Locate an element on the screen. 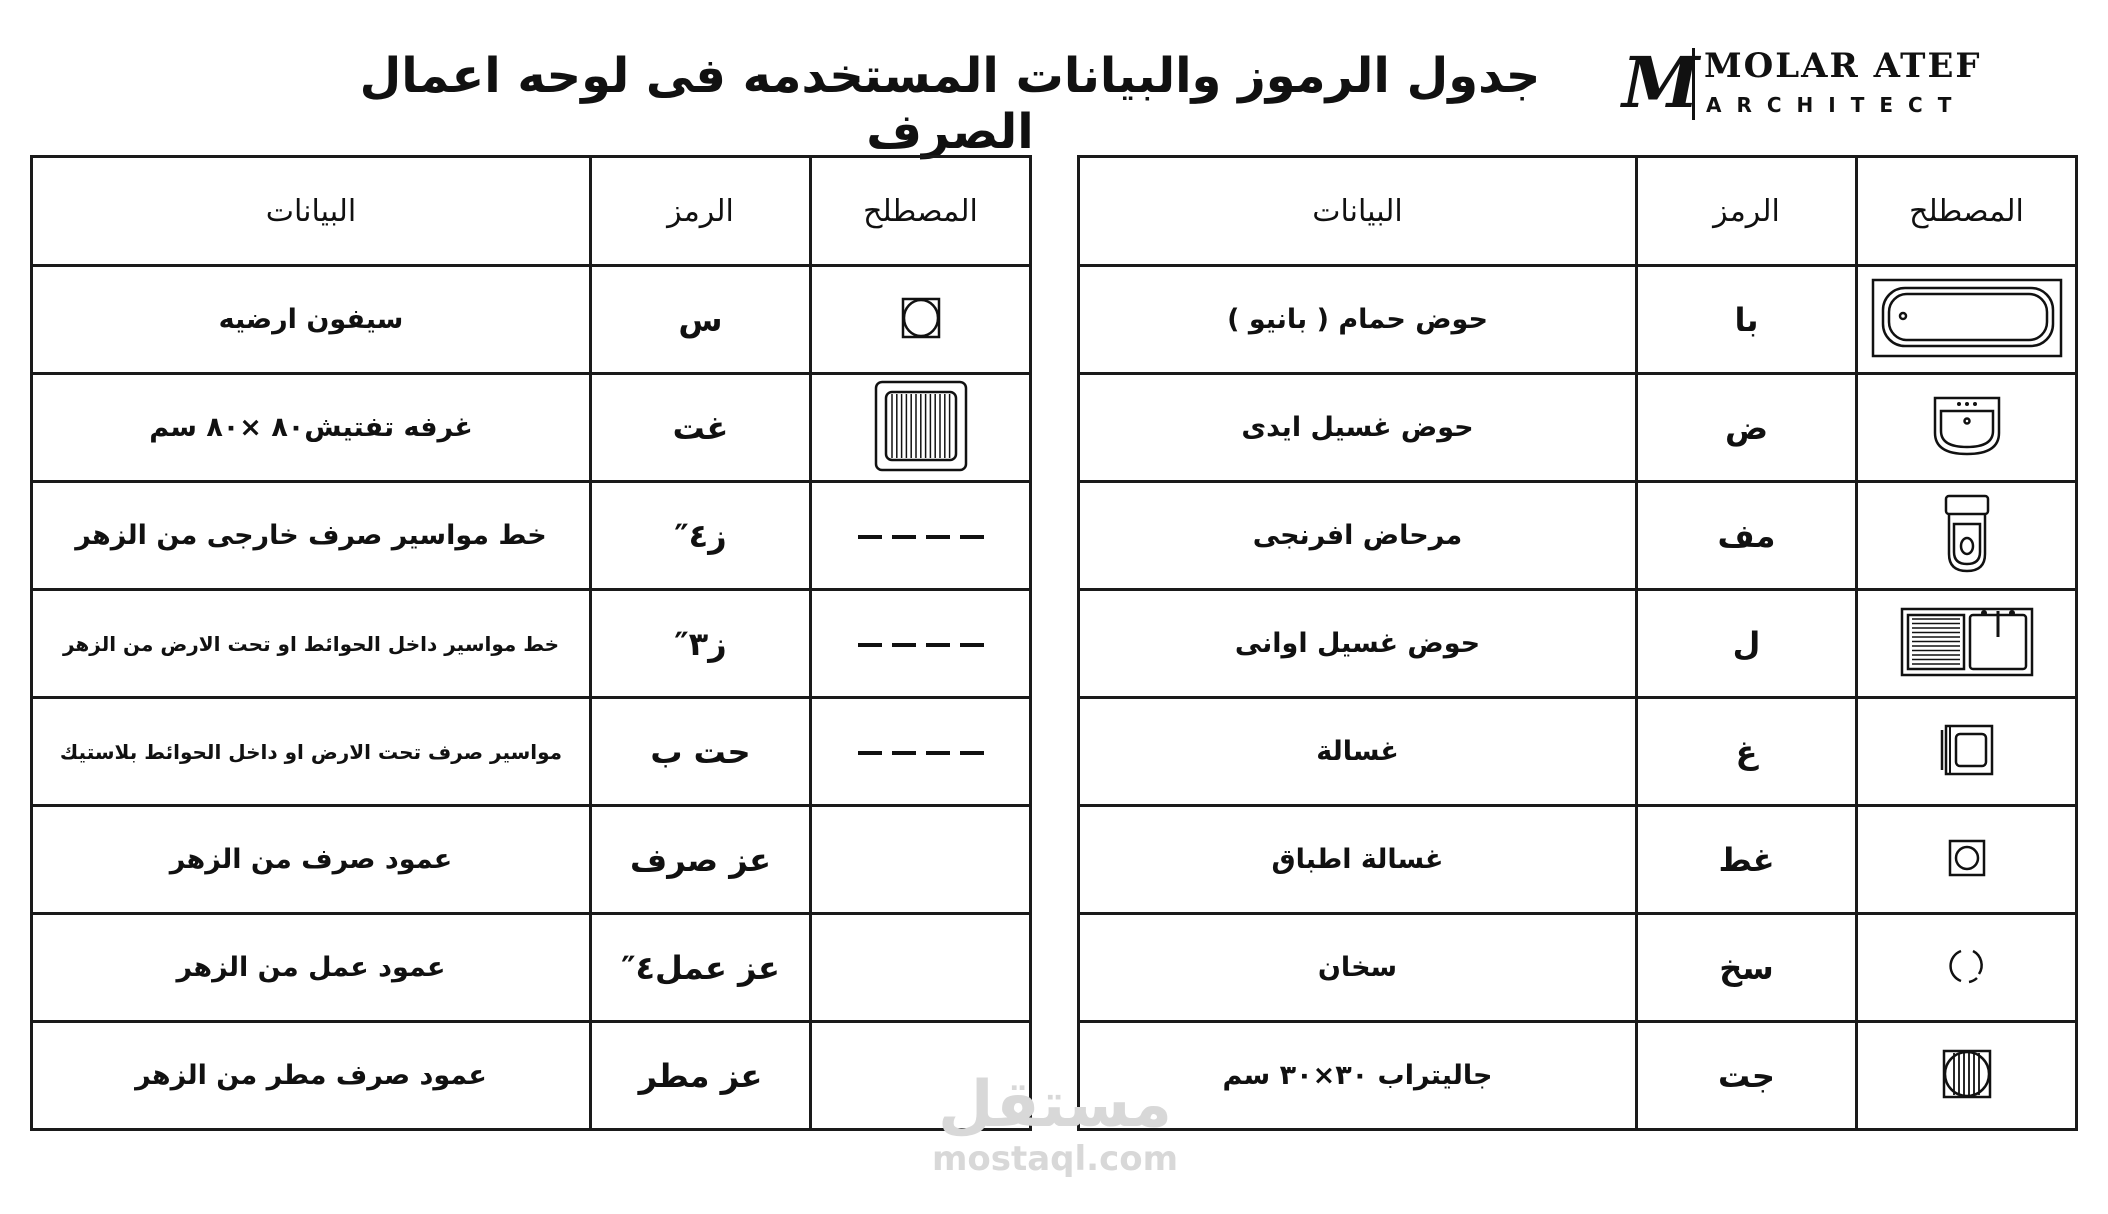  washing-machine-icon is located at coordinates (1967, 752).